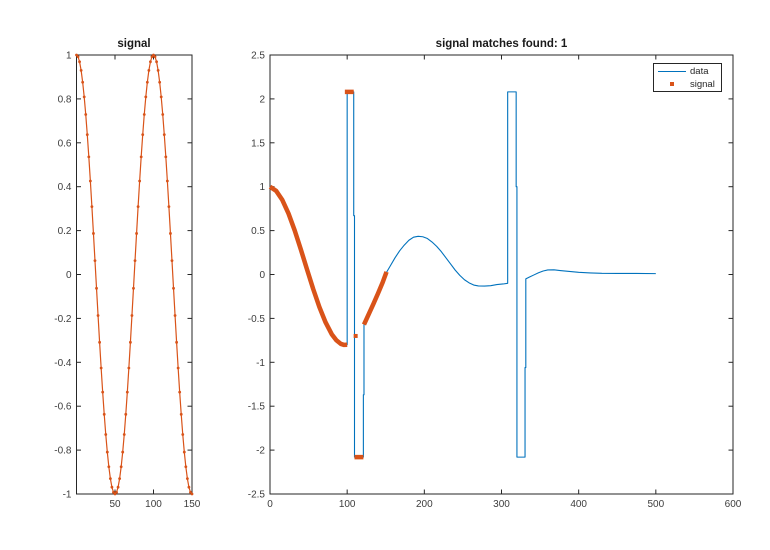  Describe the element at coordinates (63, 407) in the screenshot. I see `y-tick-label: -0.6` at that location.